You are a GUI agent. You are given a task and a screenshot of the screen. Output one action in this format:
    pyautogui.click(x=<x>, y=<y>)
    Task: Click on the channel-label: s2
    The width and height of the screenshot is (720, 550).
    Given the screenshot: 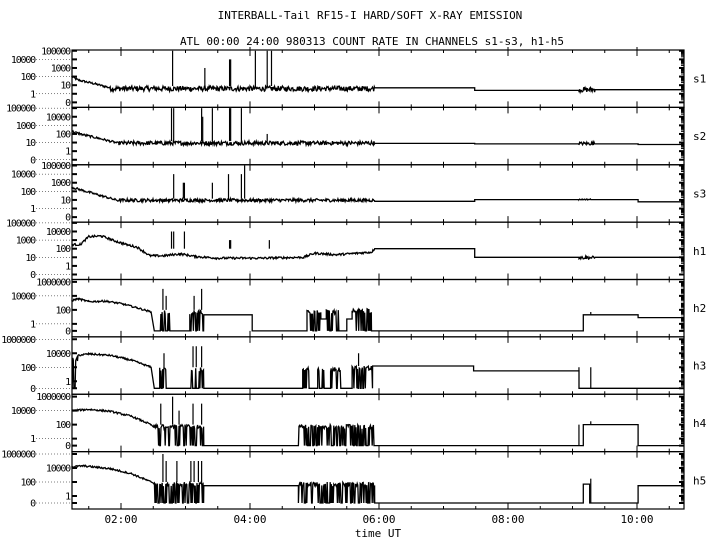 What is the action you would take?
    pyautogui.click(x=699, y=136)
    